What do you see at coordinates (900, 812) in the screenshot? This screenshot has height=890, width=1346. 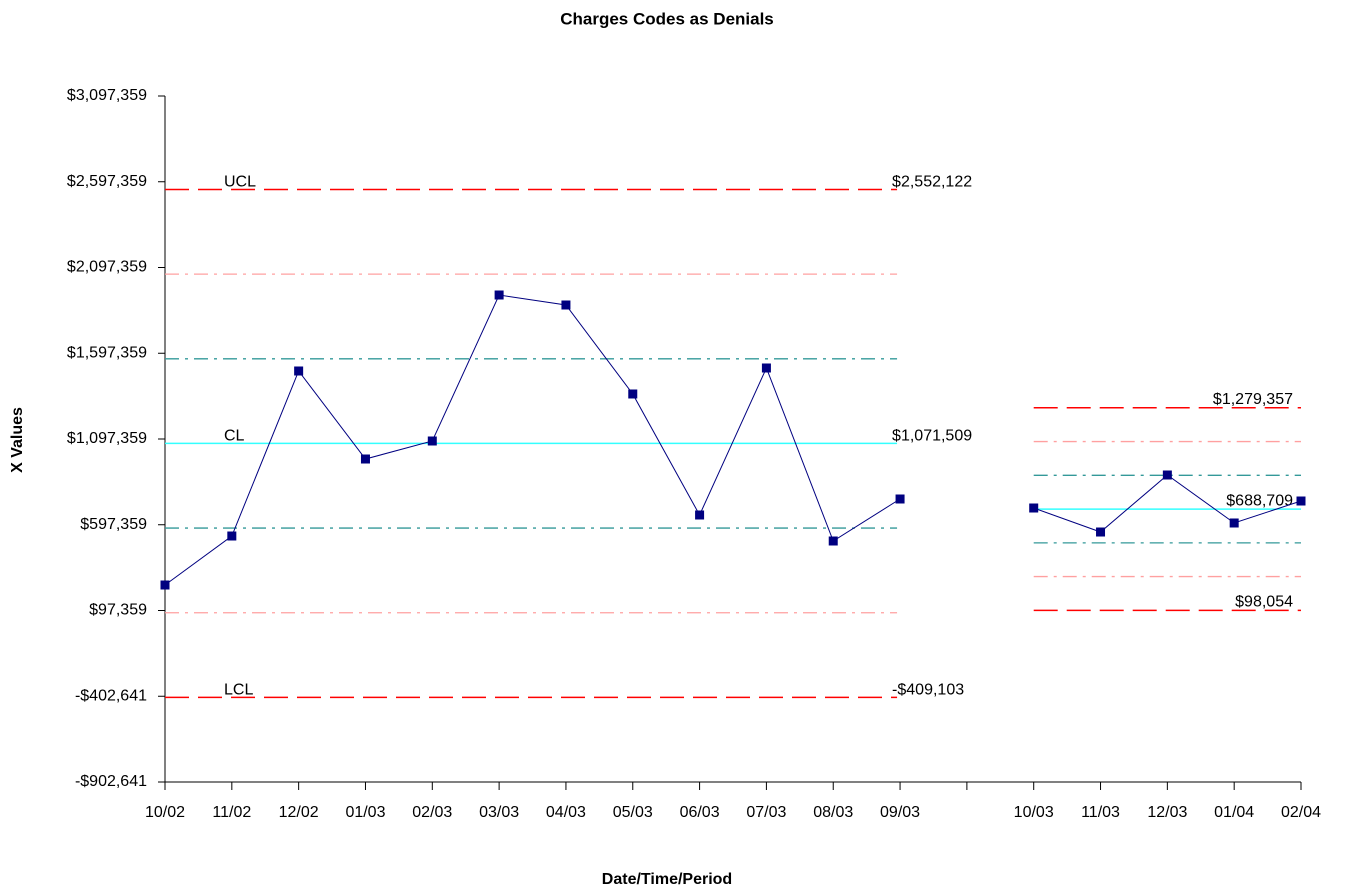 I see `x-tick-label: 09/03` at bounding box center [900, 812].